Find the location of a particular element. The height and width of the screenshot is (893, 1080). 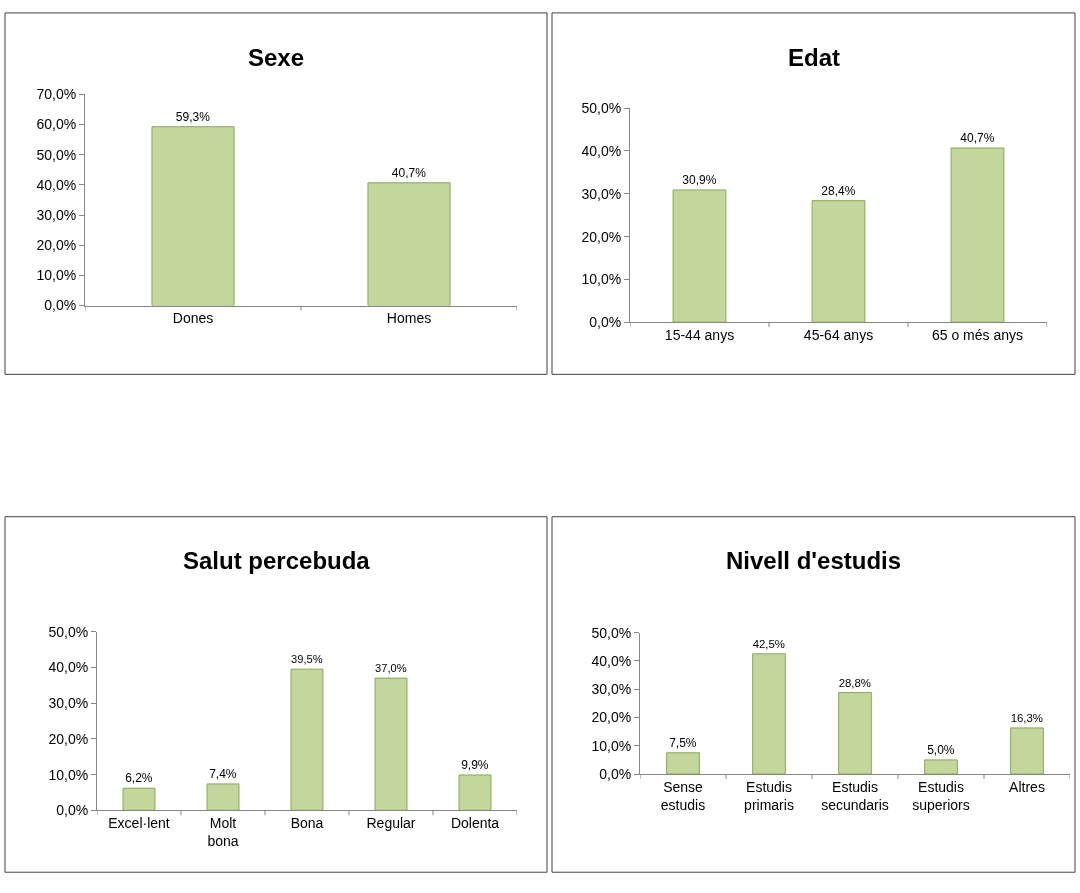

x-tick-label: Regular is located at coordinates (391, 823).